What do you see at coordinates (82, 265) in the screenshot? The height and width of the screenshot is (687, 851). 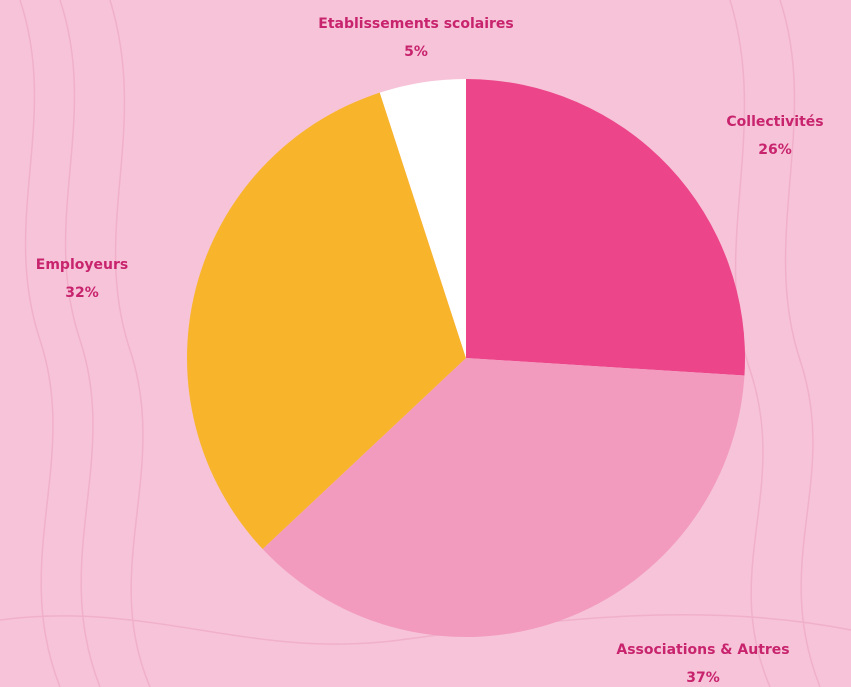 I see `slice-label: Employeurs` at bounding box center [82, 265].